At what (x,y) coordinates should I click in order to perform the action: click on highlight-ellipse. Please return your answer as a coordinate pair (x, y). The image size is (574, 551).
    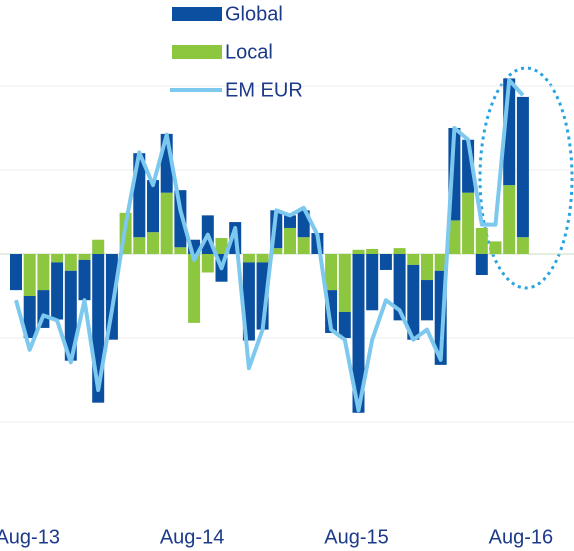
    Looking at the image, I should click on (526, 178).